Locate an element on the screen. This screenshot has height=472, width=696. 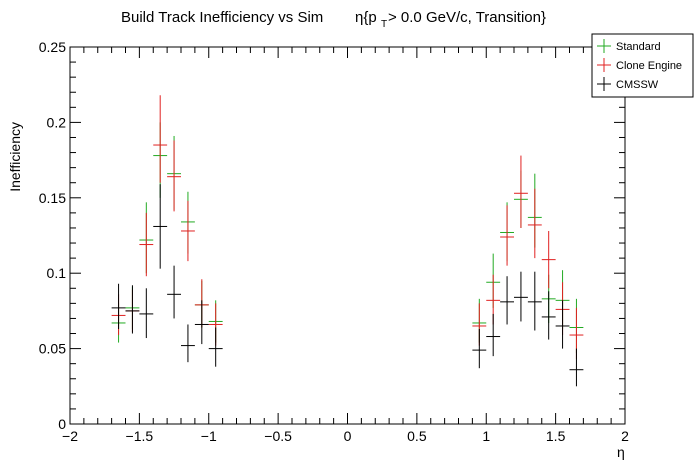
y-tick-label: 0.1 is located at coordinates (57, 273).